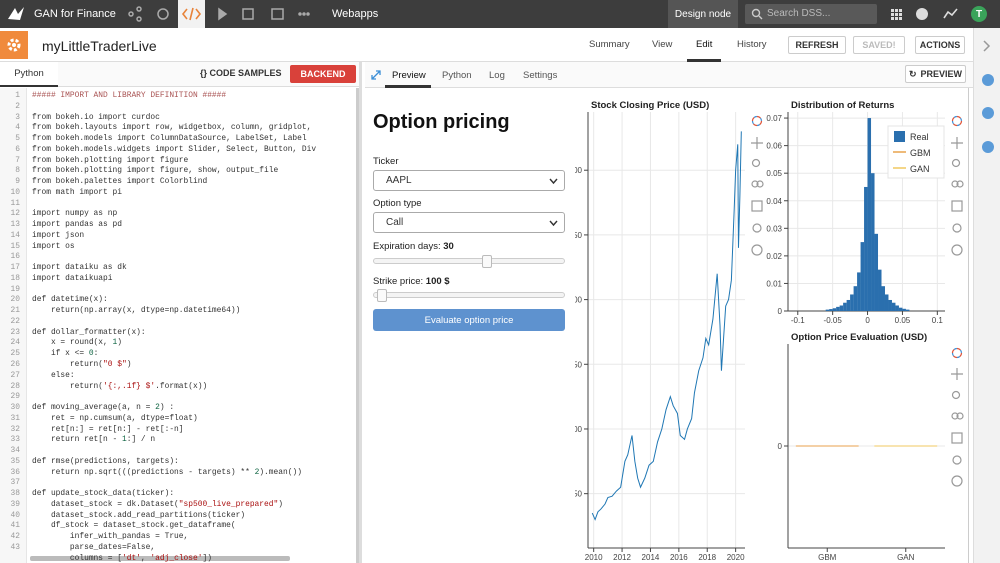 The width and height of the screenshot is (1000, 563). I want to click on code-line: def dollar_formatter(x):, so click(89, 332).